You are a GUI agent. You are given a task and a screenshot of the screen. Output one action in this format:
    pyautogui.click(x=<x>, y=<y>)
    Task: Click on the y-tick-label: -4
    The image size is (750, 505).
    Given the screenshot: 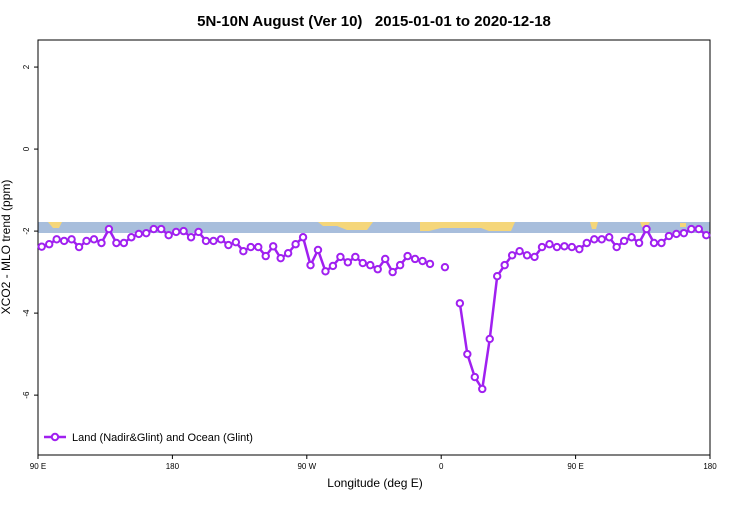 What is the action you would take?
    pyautogui.click(x=26, y=313)
    